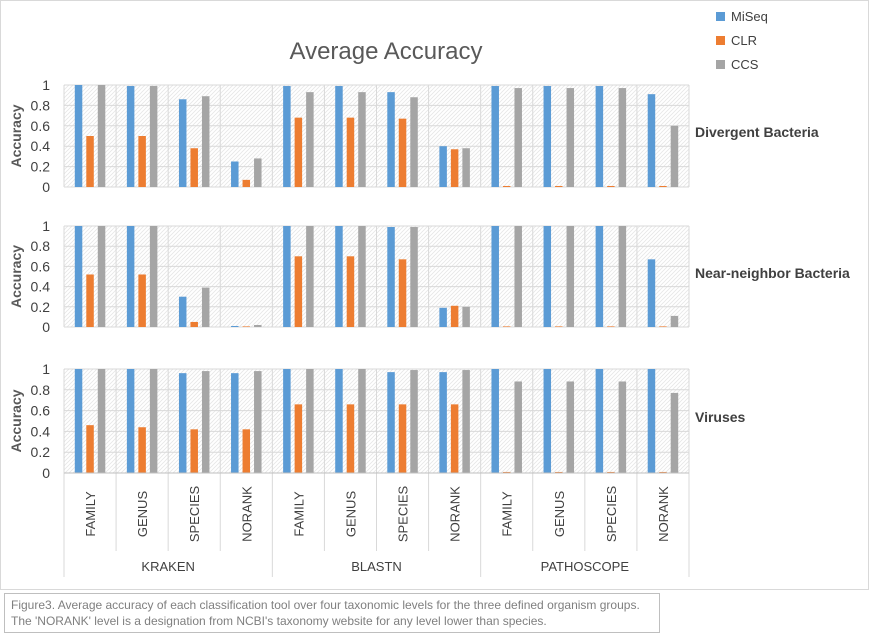  Describe the element at coordinates (757, 132) in the screenshot. I see `panel-label: Divergent Bacteria` at that location.